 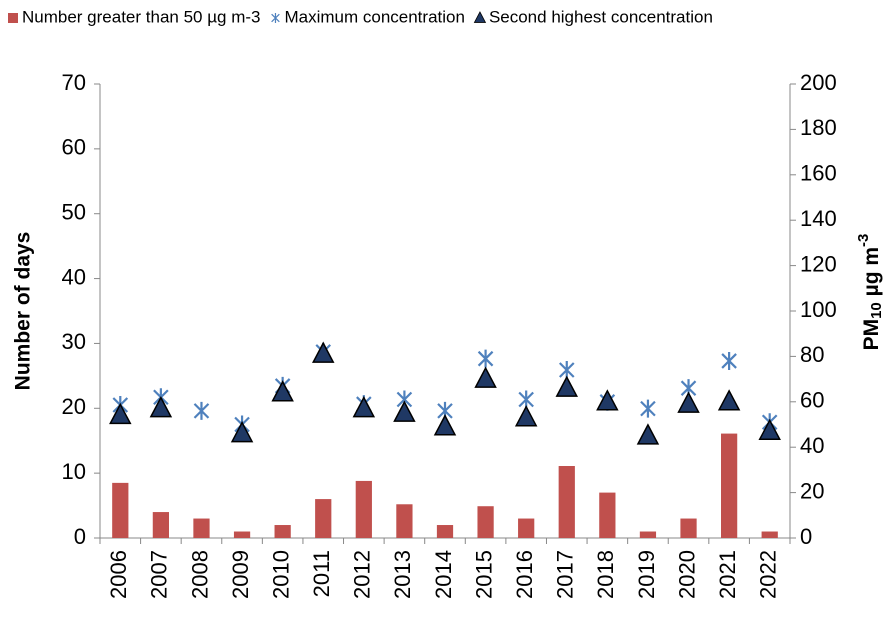 What do you see at coordinates (80, 536) in the screenshot?
I see `y-tick-label: 0` at bounding box center [80, 536].